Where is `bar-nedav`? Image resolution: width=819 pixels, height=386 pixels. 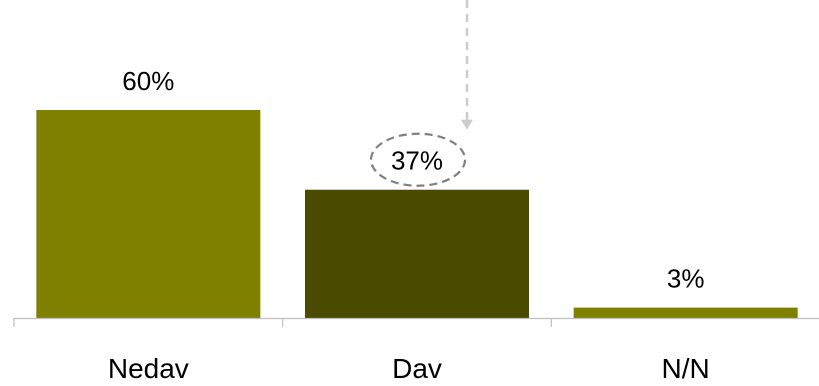
bar-nedav is located at coordinates (148, 214).